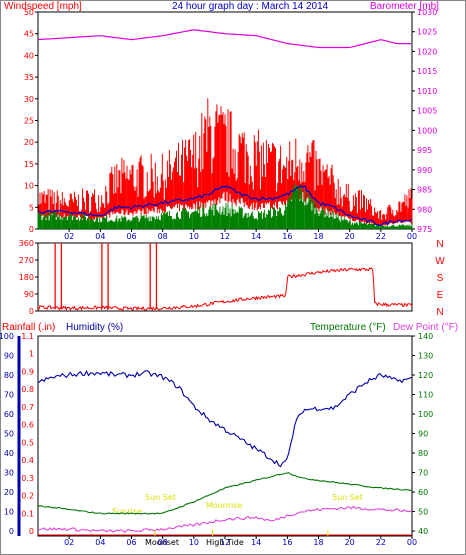 This screenshot has width=466, height=555. What do you see at coordinates (425, 375) in the screenshot?
I see `temperature-tick-label: 120` at bounding box center [425, 375].